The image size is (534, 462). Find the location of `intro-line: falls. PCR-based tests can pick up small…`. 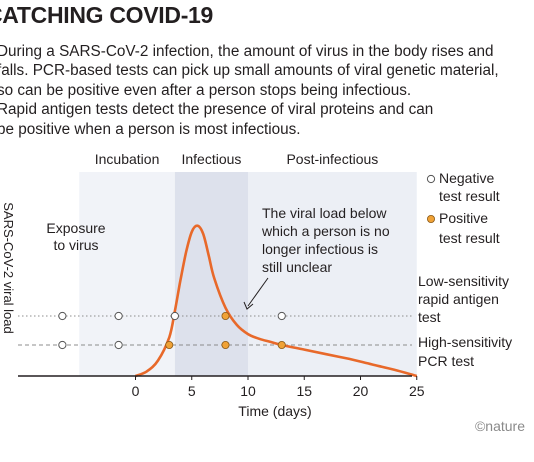

intro-line: falls. PCR-based tests can pick up small… is located at coordinates (249, 71).